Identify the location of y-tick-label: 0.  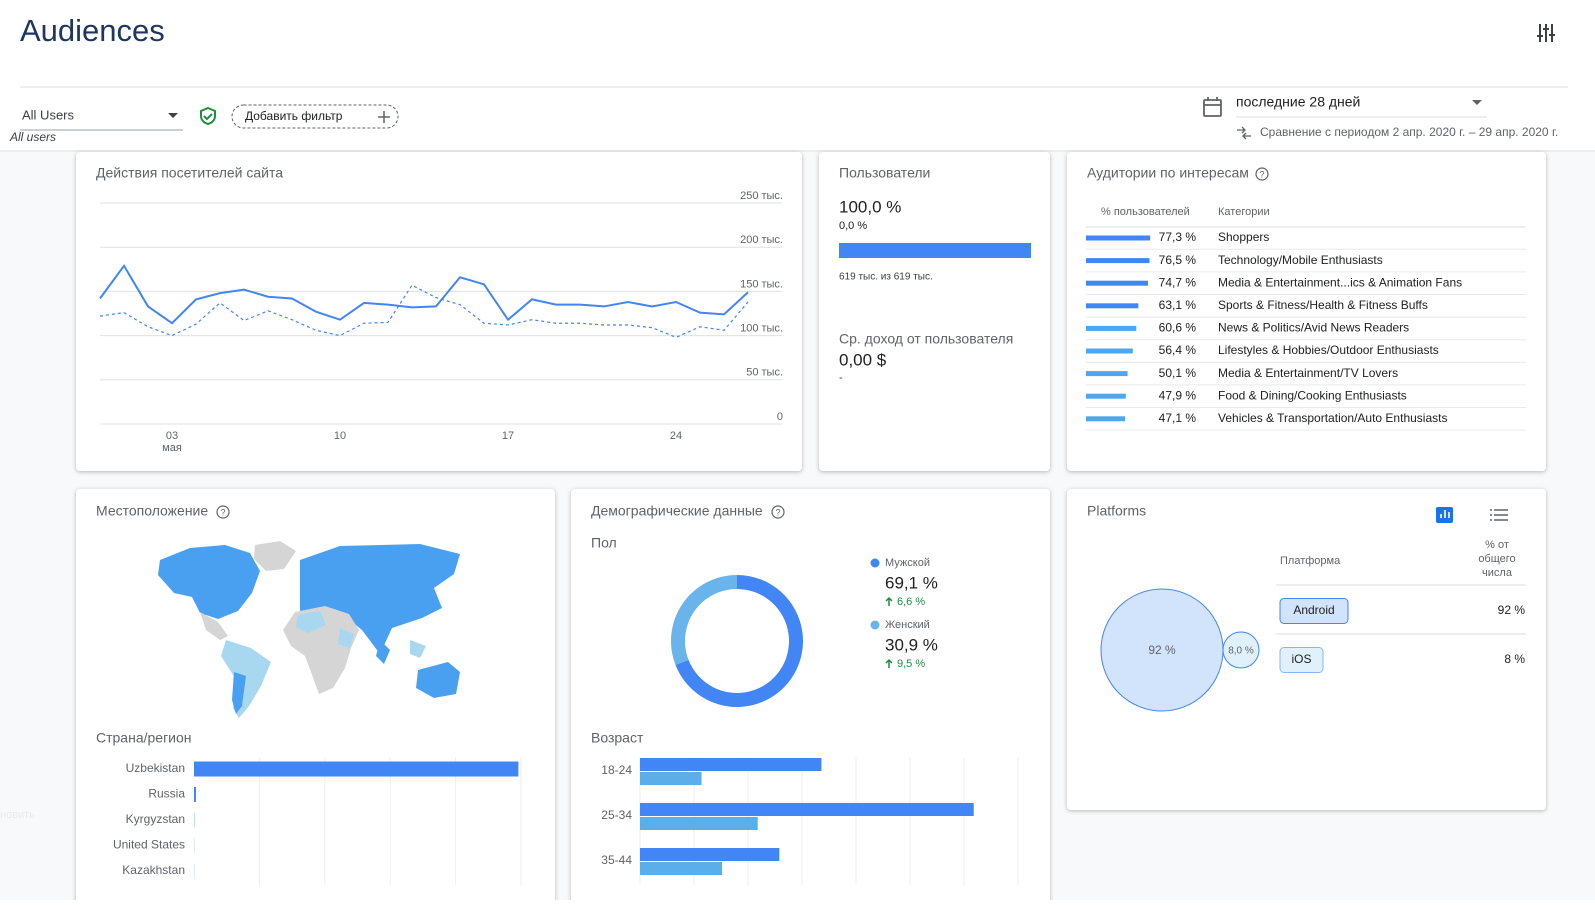
(780, 417).